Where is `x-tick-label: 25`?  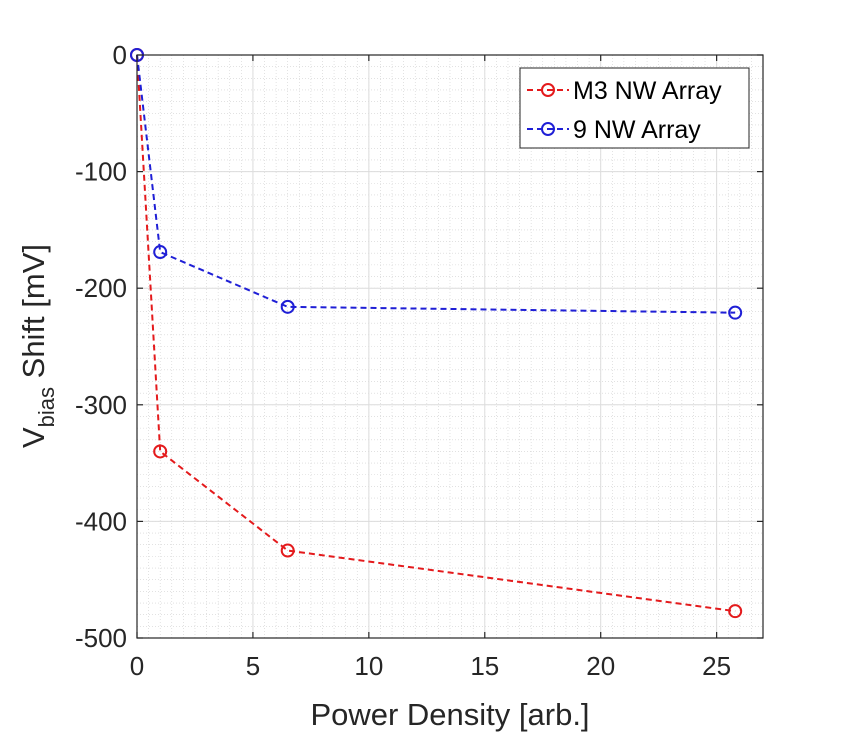 x-tick-label: 25 is located at coordinates (716, 666).